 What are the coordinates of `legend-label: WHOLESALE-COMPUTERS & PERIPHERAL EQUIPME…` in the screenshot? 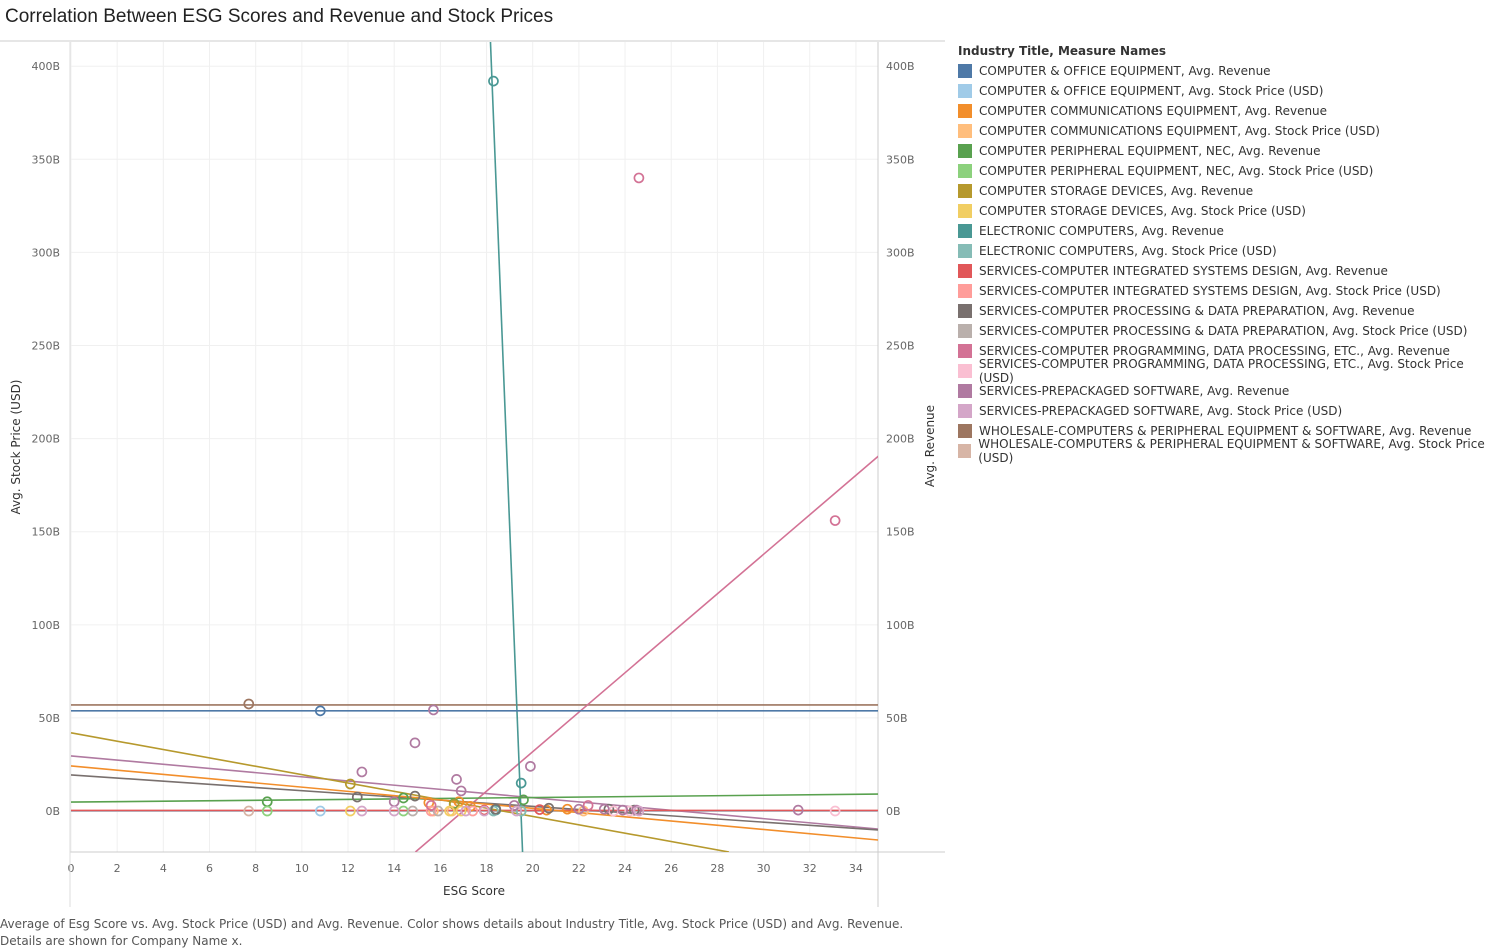 It's located at (1225, 431).